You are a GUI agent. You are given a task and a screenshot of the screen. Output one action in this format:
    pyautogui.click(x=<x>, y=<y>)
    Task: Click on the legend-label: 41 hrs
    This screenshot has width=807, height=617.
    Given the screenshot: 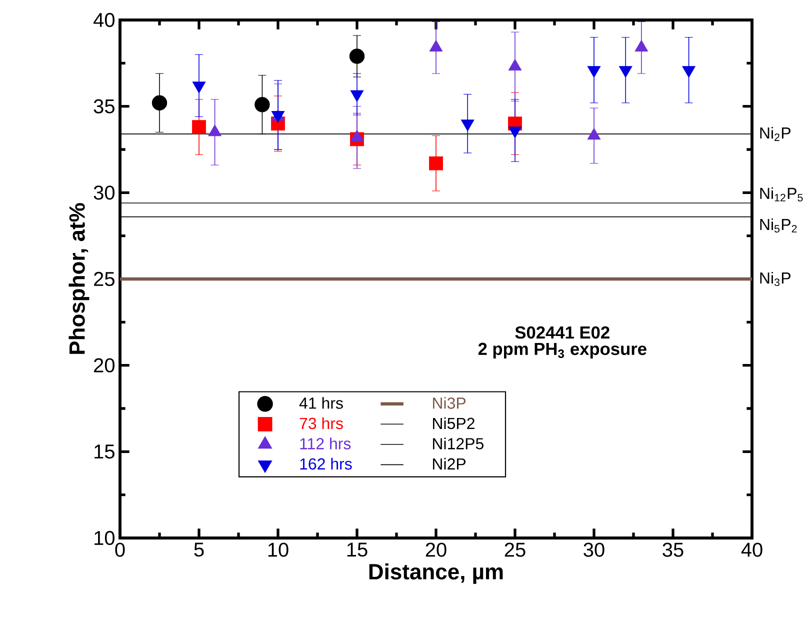 What is the action you would take?
    pyautogui.click(x=321, y=403)
    